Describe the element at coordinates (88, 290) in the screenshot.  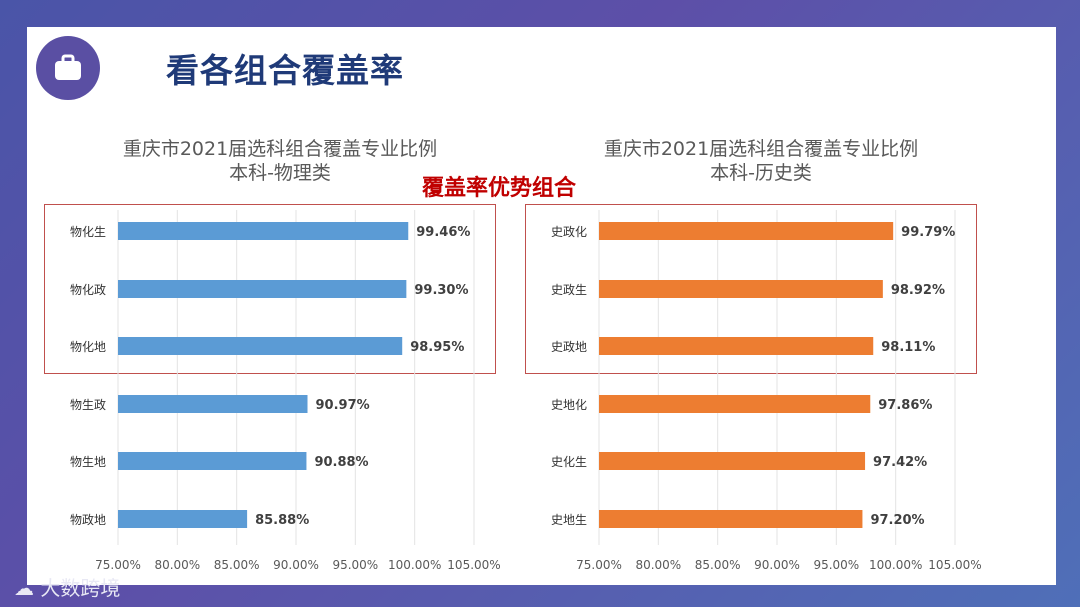
I see `category-label: 物化政` at that location.